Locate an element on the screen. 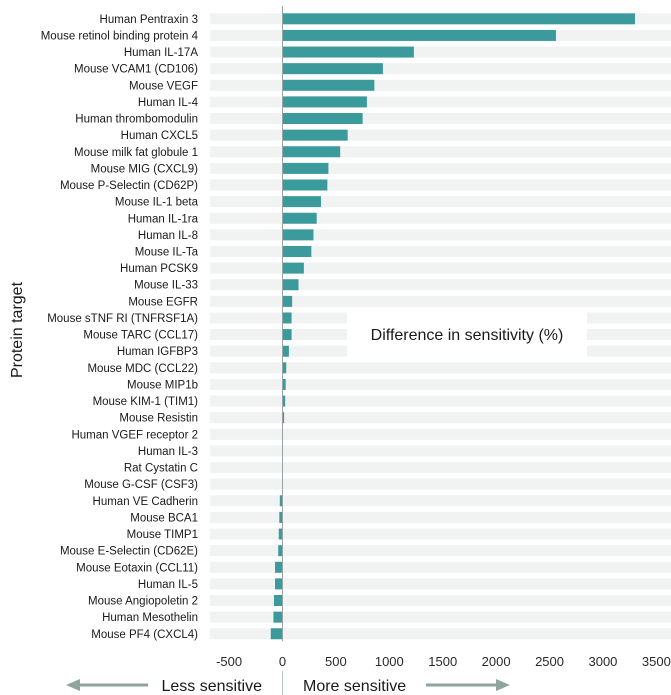 The width and height of the screenshot is (671, 695). category-label: Mouse IL-1 beta is located at coordinates (157, 203).